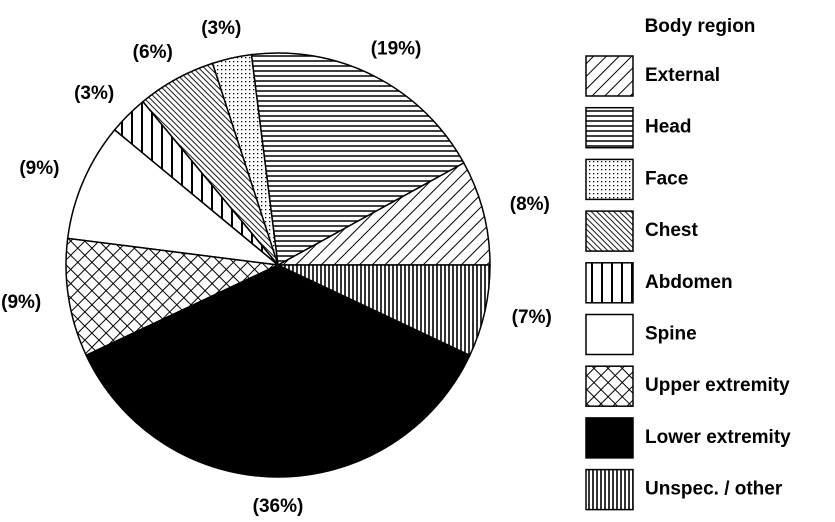 This screenshot has height=522, width=835. What do you see at coordinates (153, 52) in the screenshot?
I see `slice-label: (6%)` at bounding box center [153, 52].